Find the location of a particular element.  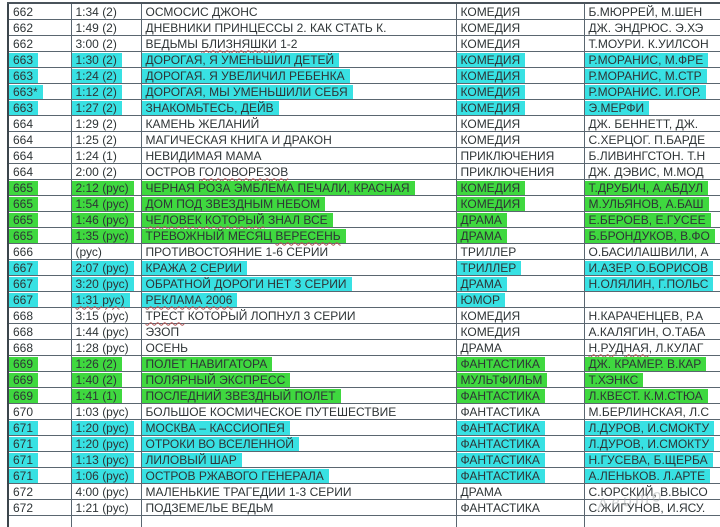

cell-text: Л.КВЕСТ. К.М.СТЮА is located at coordinates (646, 395).